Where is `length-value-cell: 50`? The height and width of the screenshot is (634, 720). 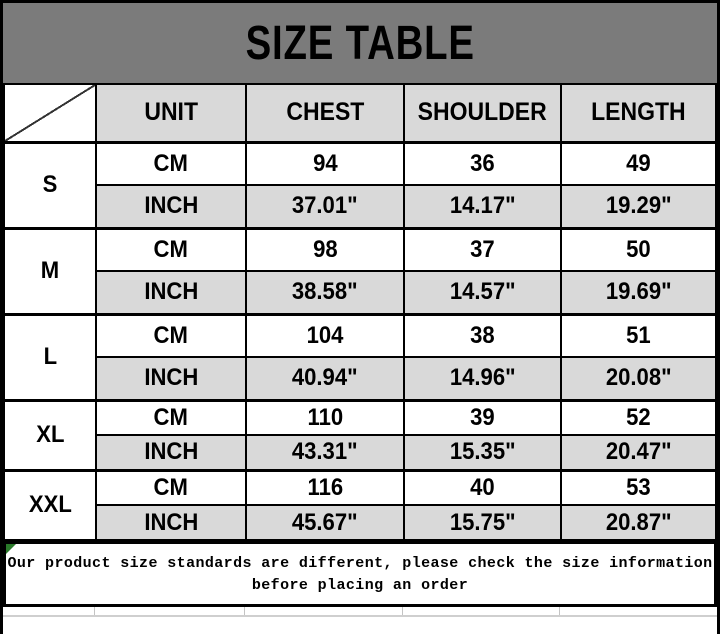 length-value-cell: 50 is located at coordinates (638, 249).